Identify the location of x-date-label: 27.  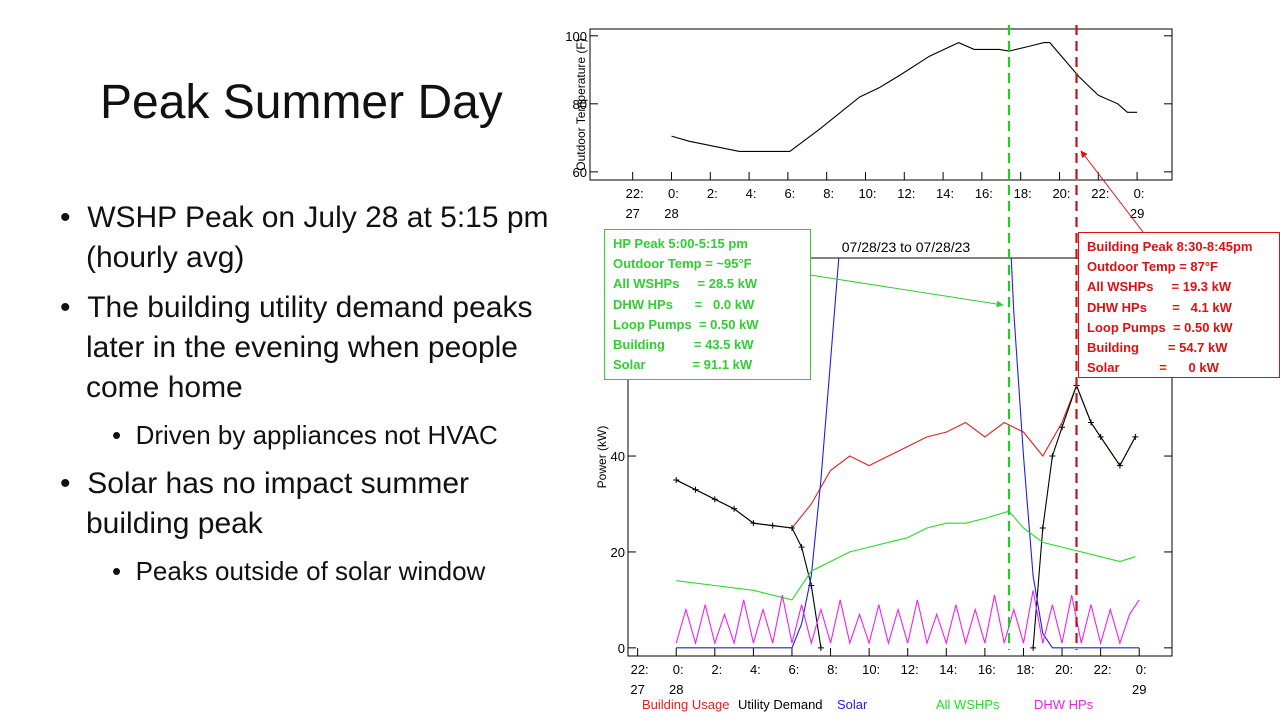
(637, 689).